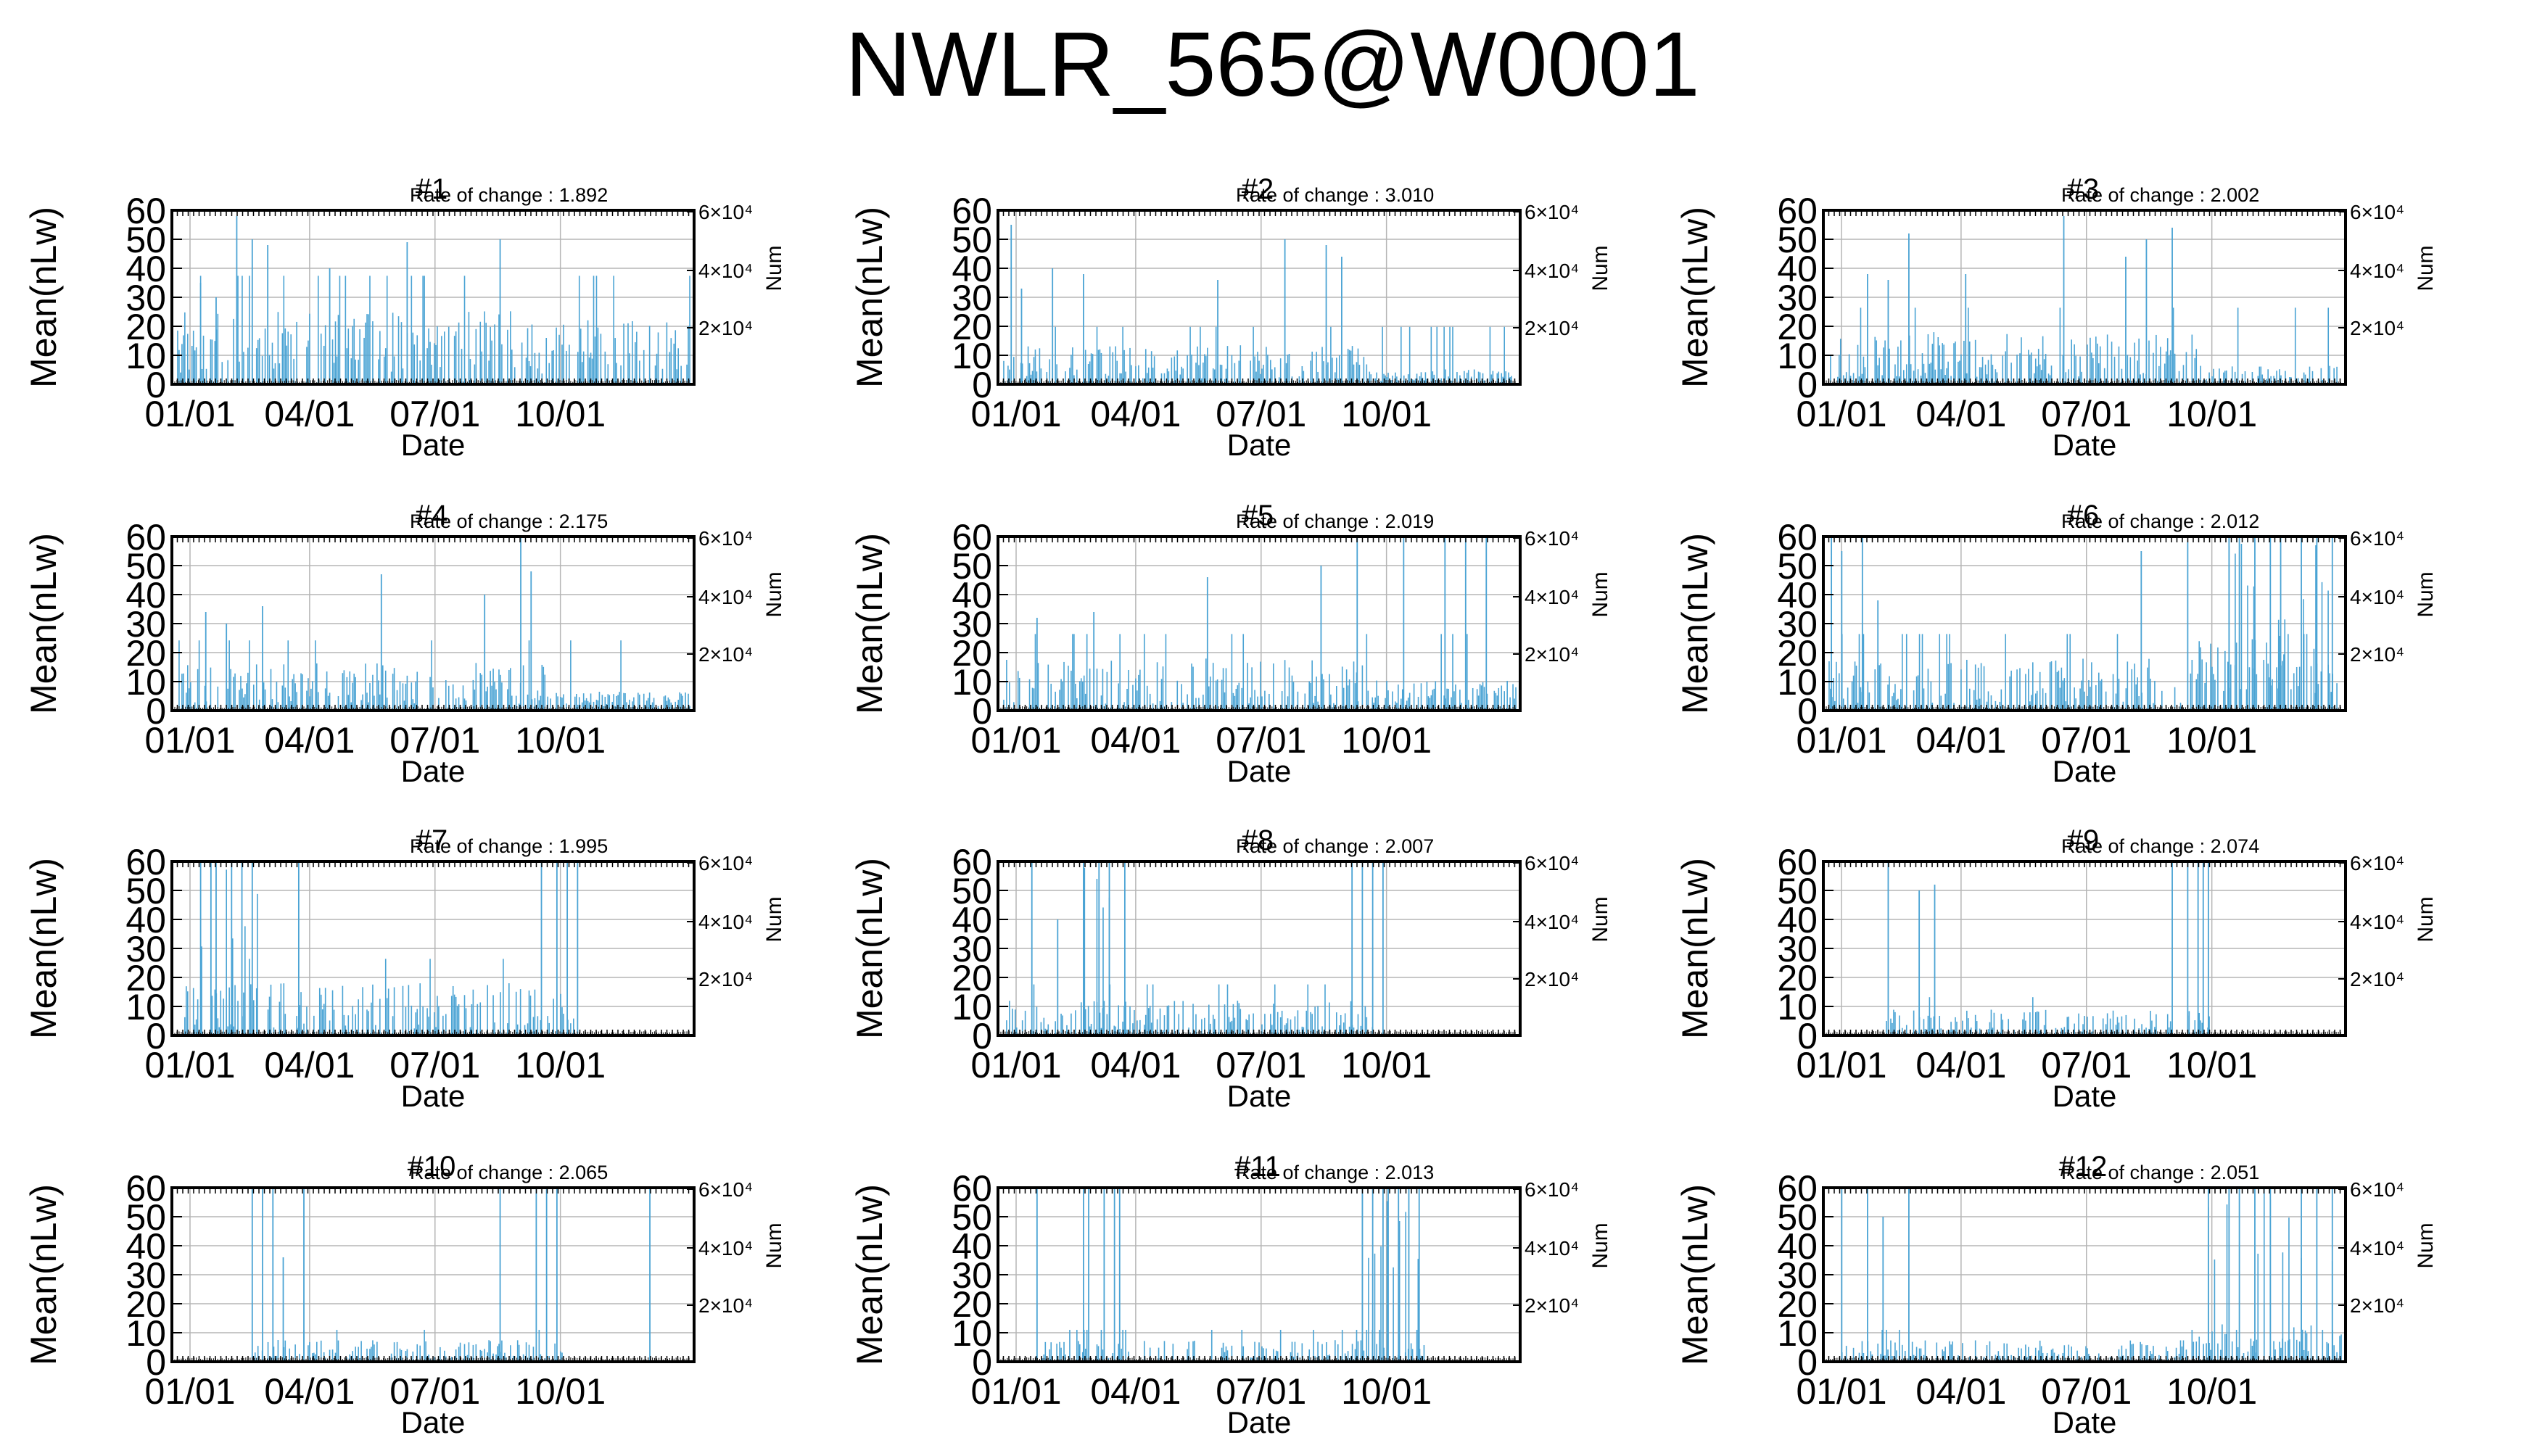 Image resolution: width=2545 pixels, height=1456 pixels. What do you see at coordinates (2160, 846) in the screenshot?
I see `rate-of-change-annotation: Rate of change : 2.074` at bounding box center [2160, 846].